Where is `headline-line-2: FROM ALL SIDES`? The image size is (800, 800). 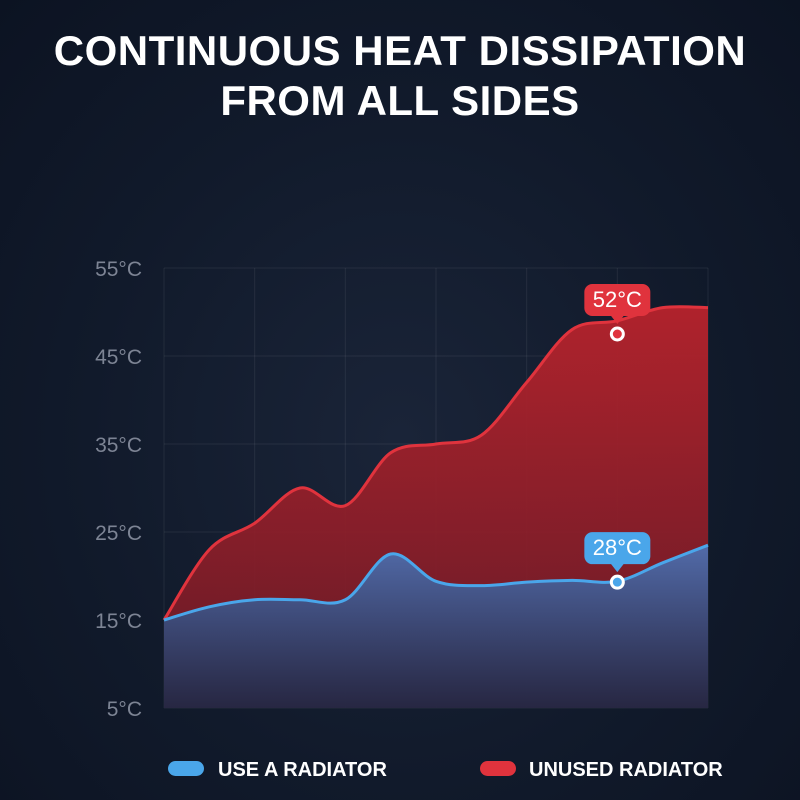
headline-line-2: FROM ALL SIDES is located at coordinates (400, 100).